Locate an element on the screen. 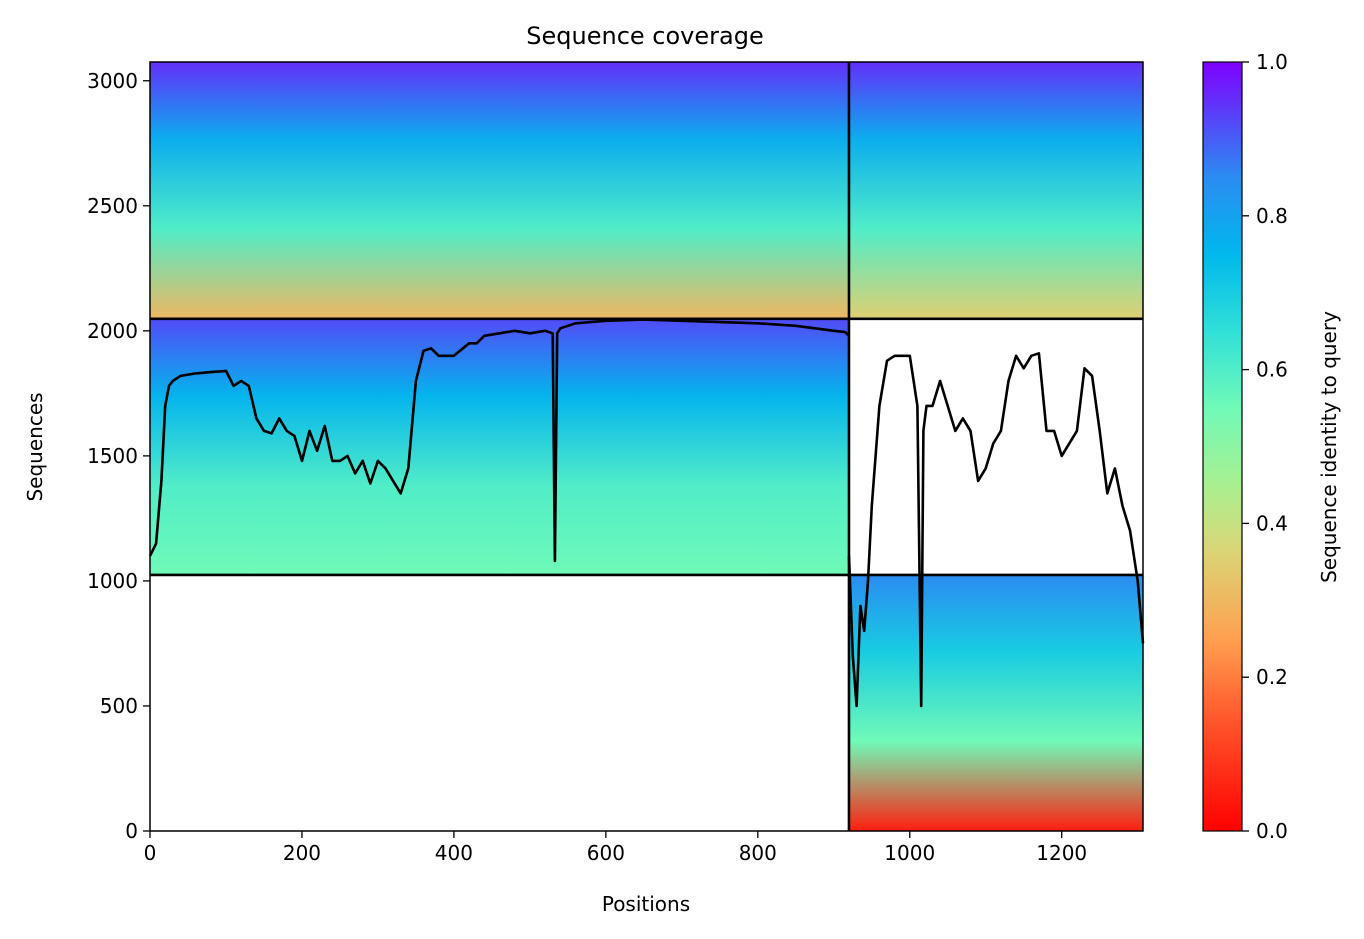  colorbar-tick-label: 0.8 is located at coordinates (1272, 216).